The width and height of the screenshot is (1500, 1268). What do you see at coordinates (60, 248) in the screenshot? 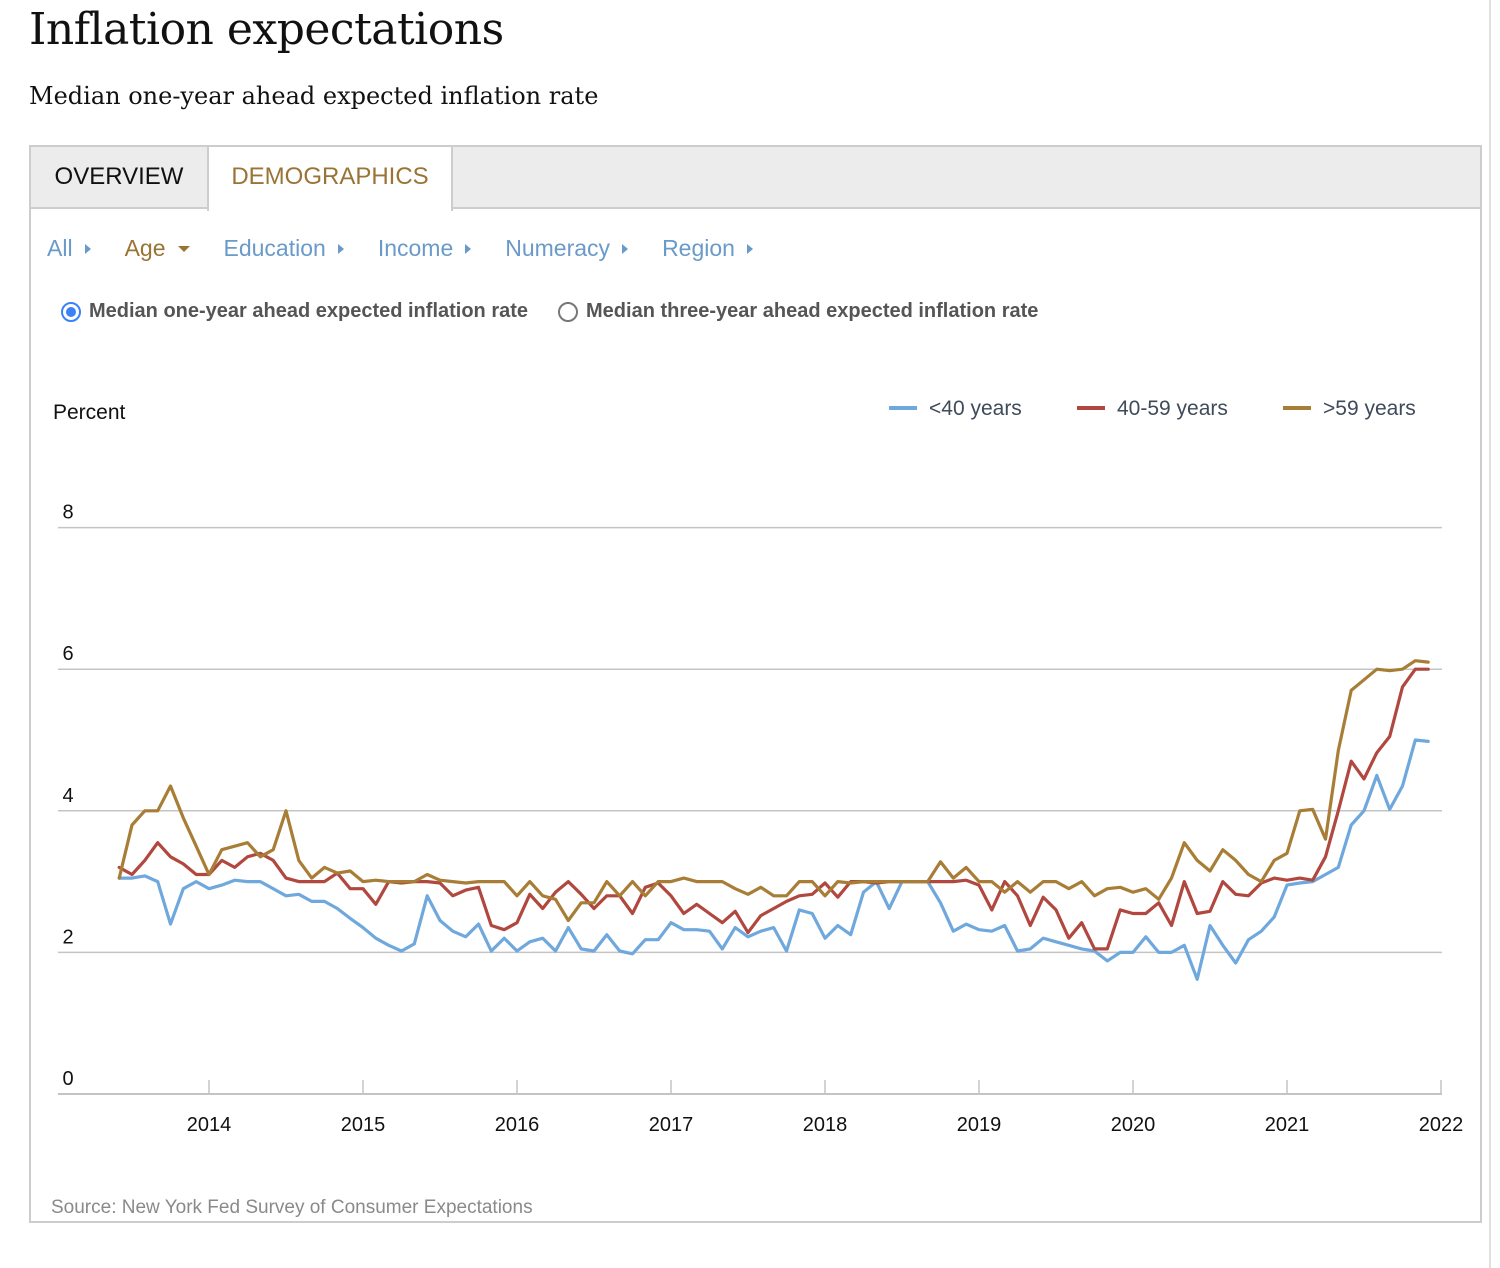
I see `filter-all-label: All` at bounding box center [60, 248].